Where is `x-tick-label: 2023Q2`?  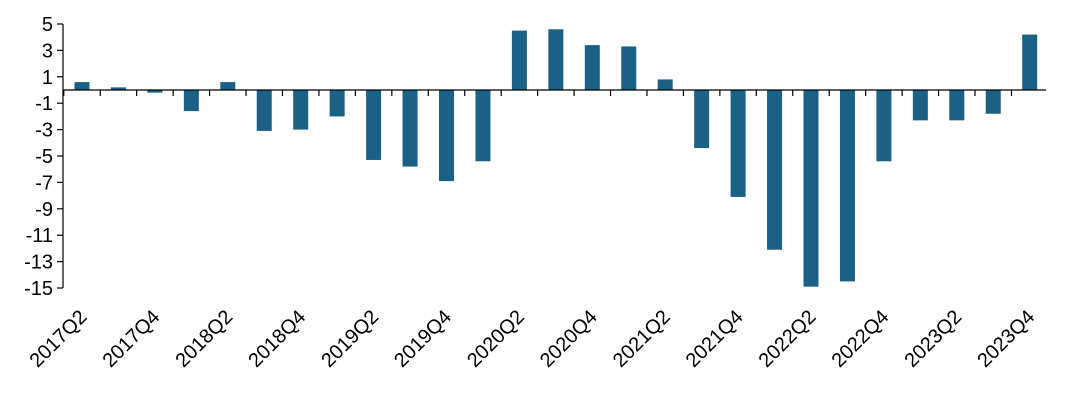 x-tick-label: 2023Q2 is located at coordinates (933, 339).